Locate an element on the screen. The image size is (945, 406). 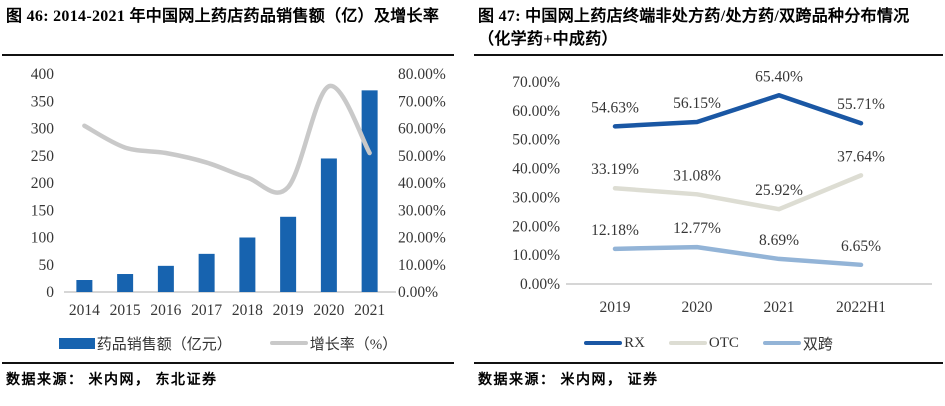
svg-text: 12.77% is located at coordinates (697, 228).